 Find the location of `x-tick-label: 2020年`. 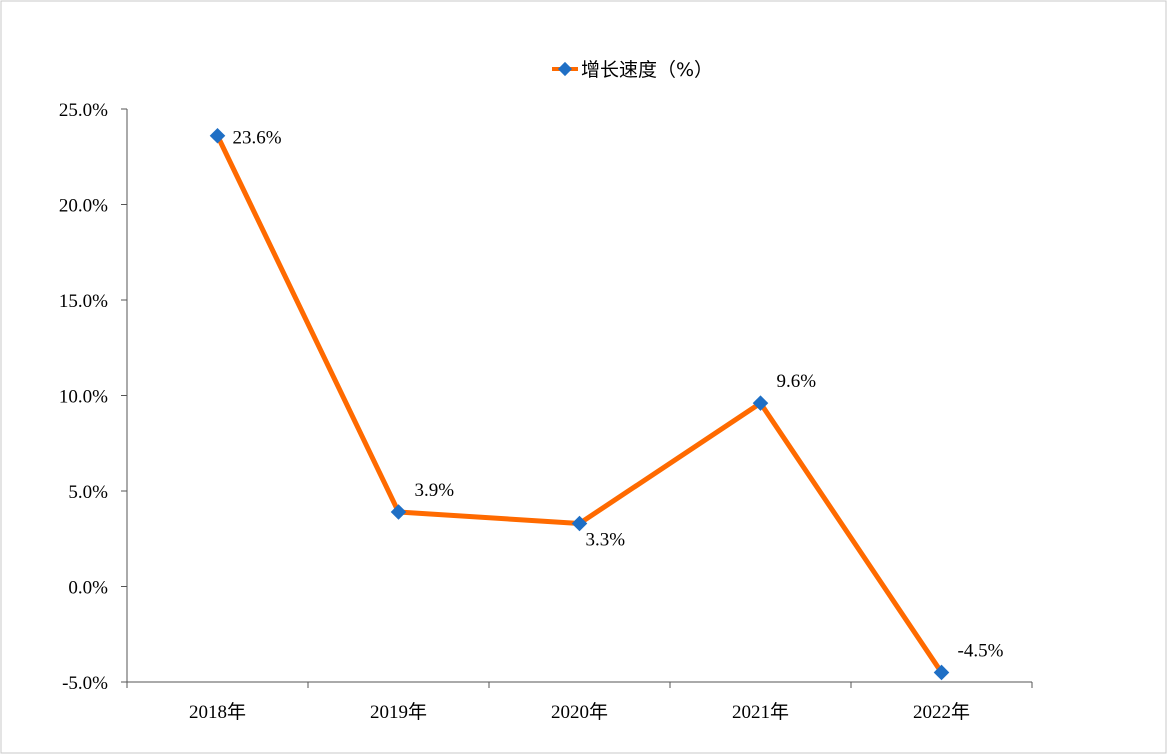

x-tick-label: 2020年 is located at coordinates (579, 712).